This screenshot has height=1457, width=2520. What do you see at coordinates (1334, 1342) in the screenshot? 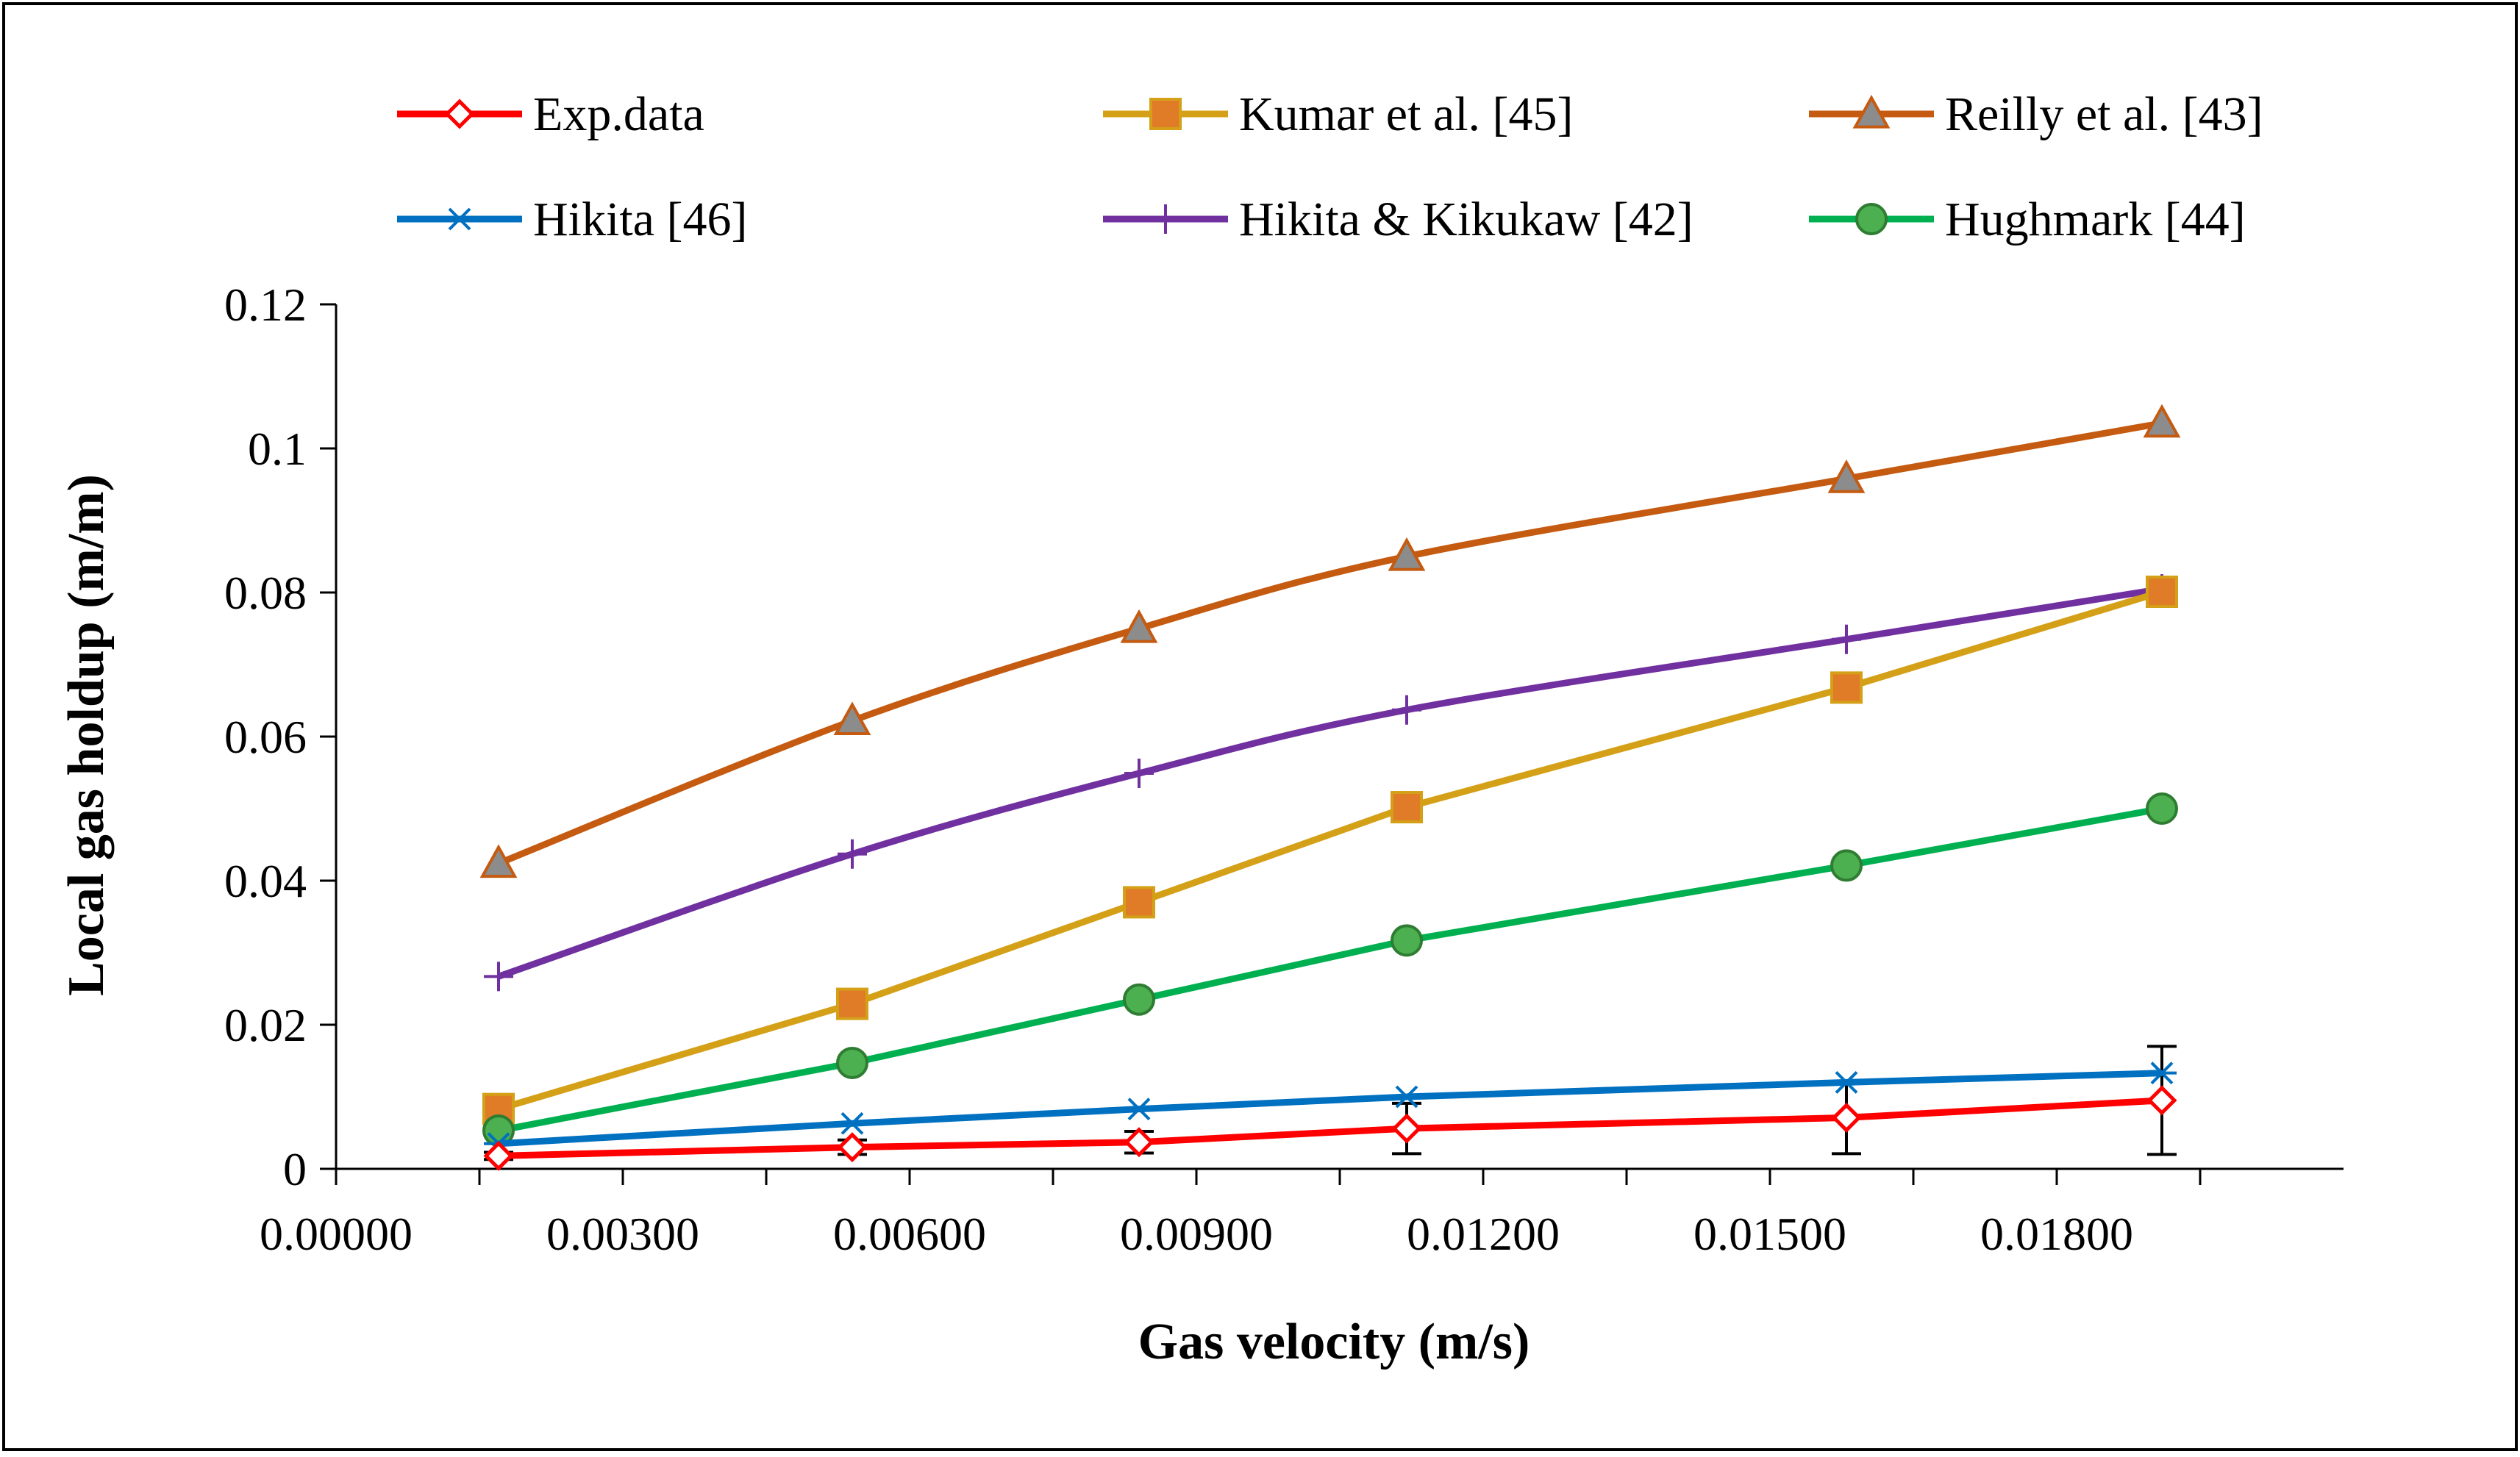
I see `x-axis-title: Gas velocity (m/s)` at bounding box center [1334, 1342].